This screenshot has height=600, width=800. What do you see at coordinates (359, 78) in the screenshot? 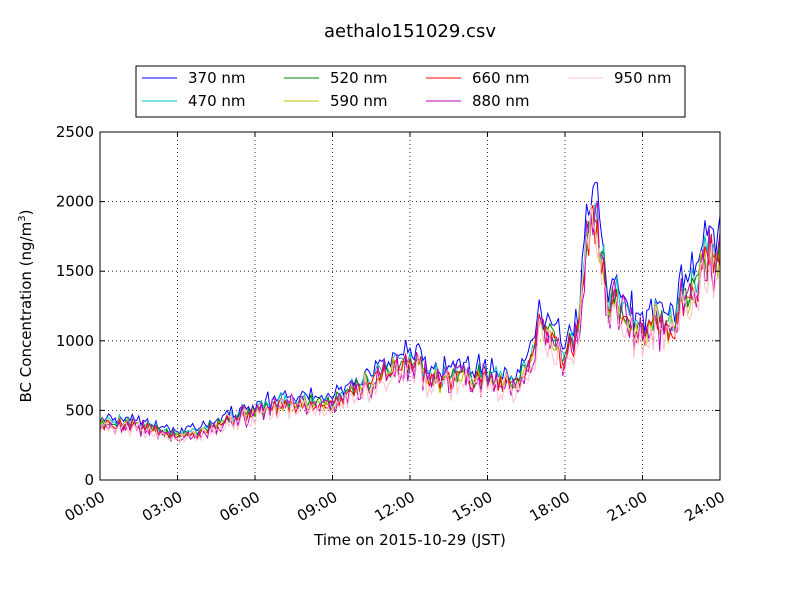
I see `legend-label: 520 nm` at bounding box center [359, 78].